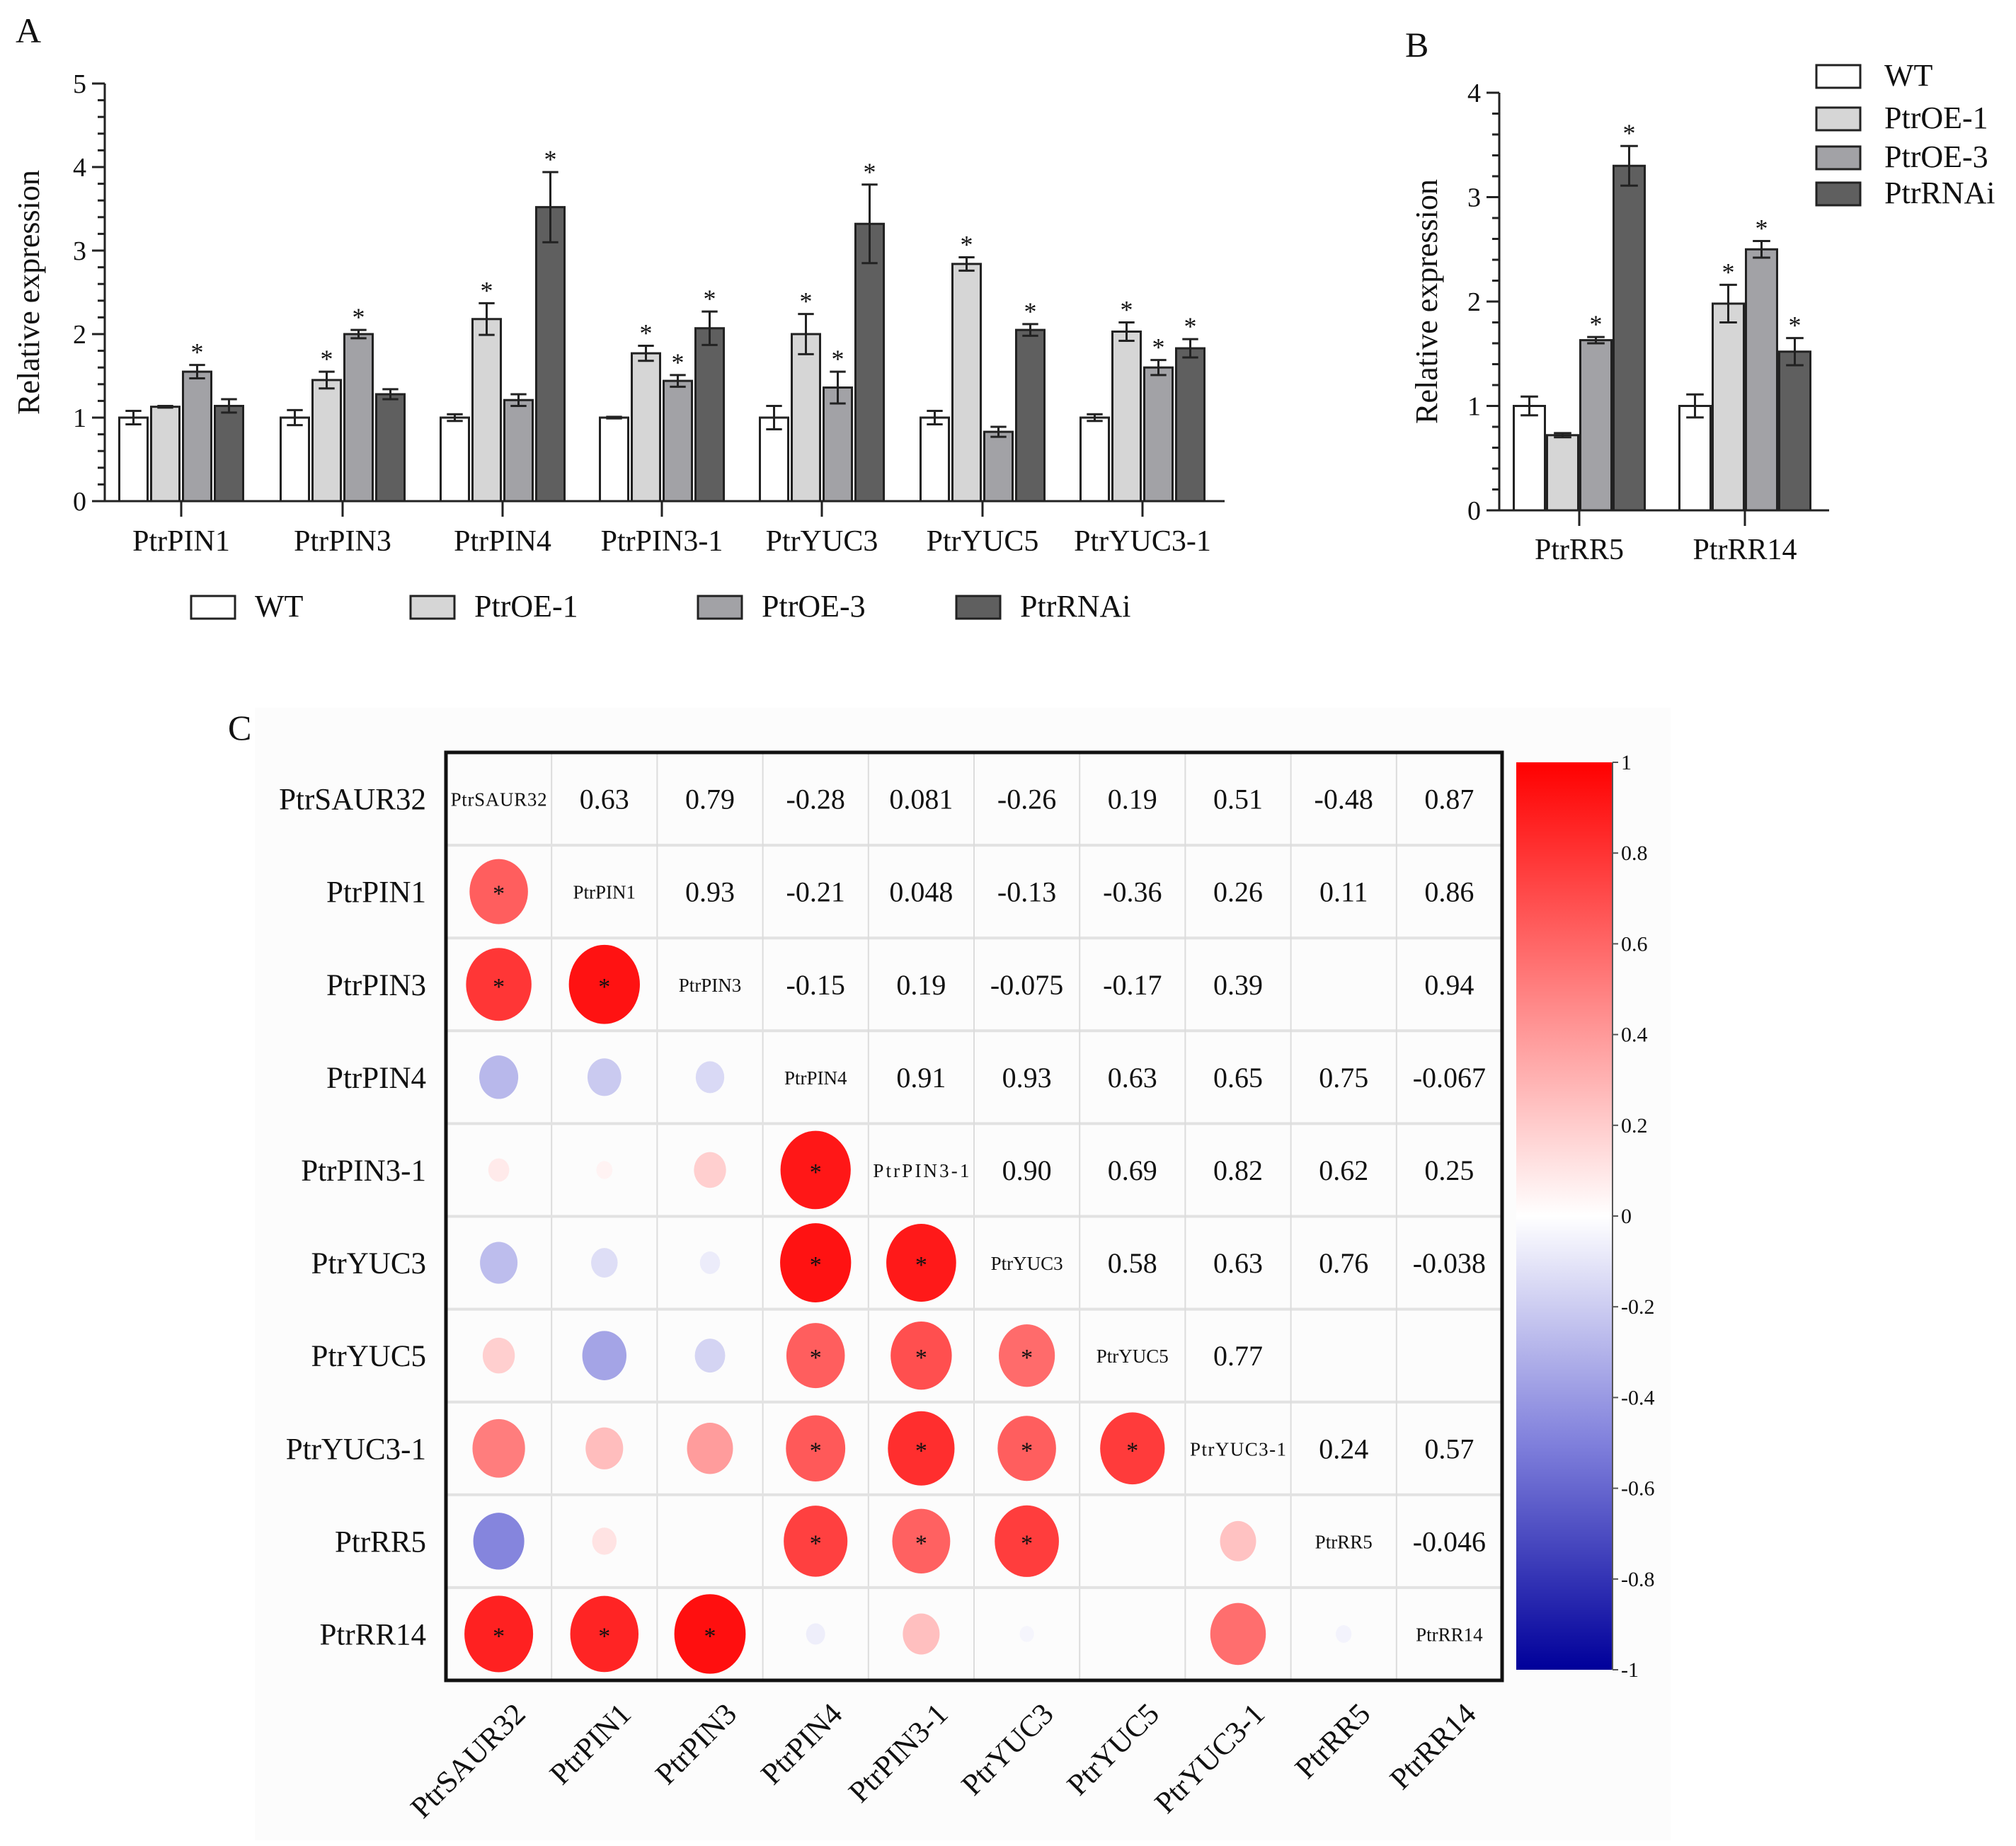  I want to click on colorbar-tick-label: -0.2, so click(1638, 1307).